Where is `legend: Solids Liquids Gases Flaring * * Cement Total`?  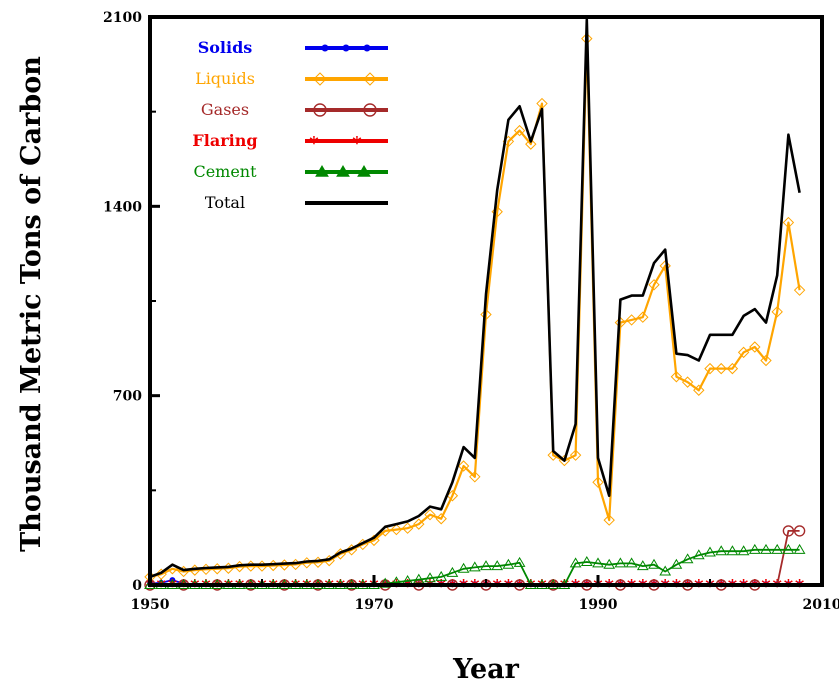
legend: Solids Liquids Gases Flaring * * Cement Total is located at coordinates (290, 125).